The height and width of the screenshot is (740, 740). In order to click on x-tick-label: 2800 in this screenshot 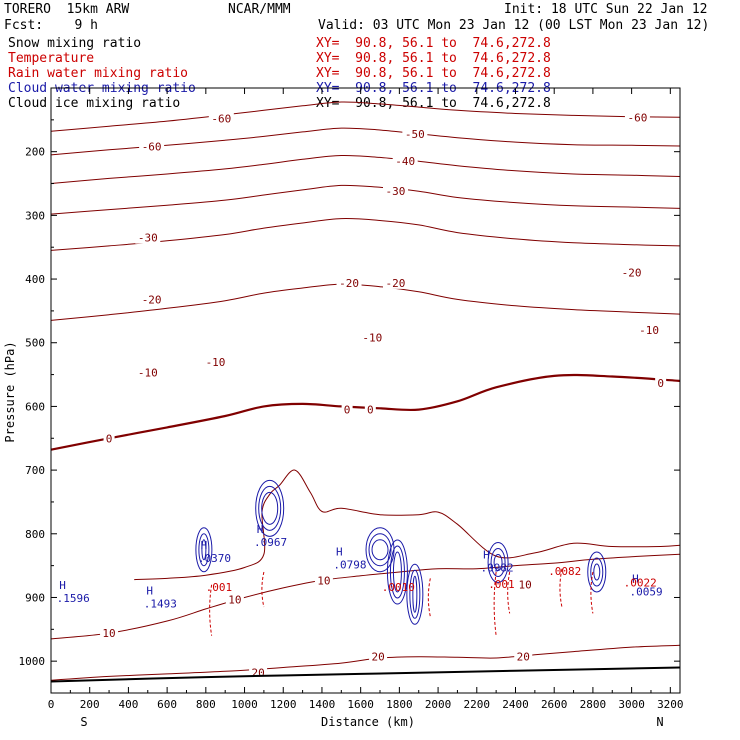, I will do `click(593, 704)`.